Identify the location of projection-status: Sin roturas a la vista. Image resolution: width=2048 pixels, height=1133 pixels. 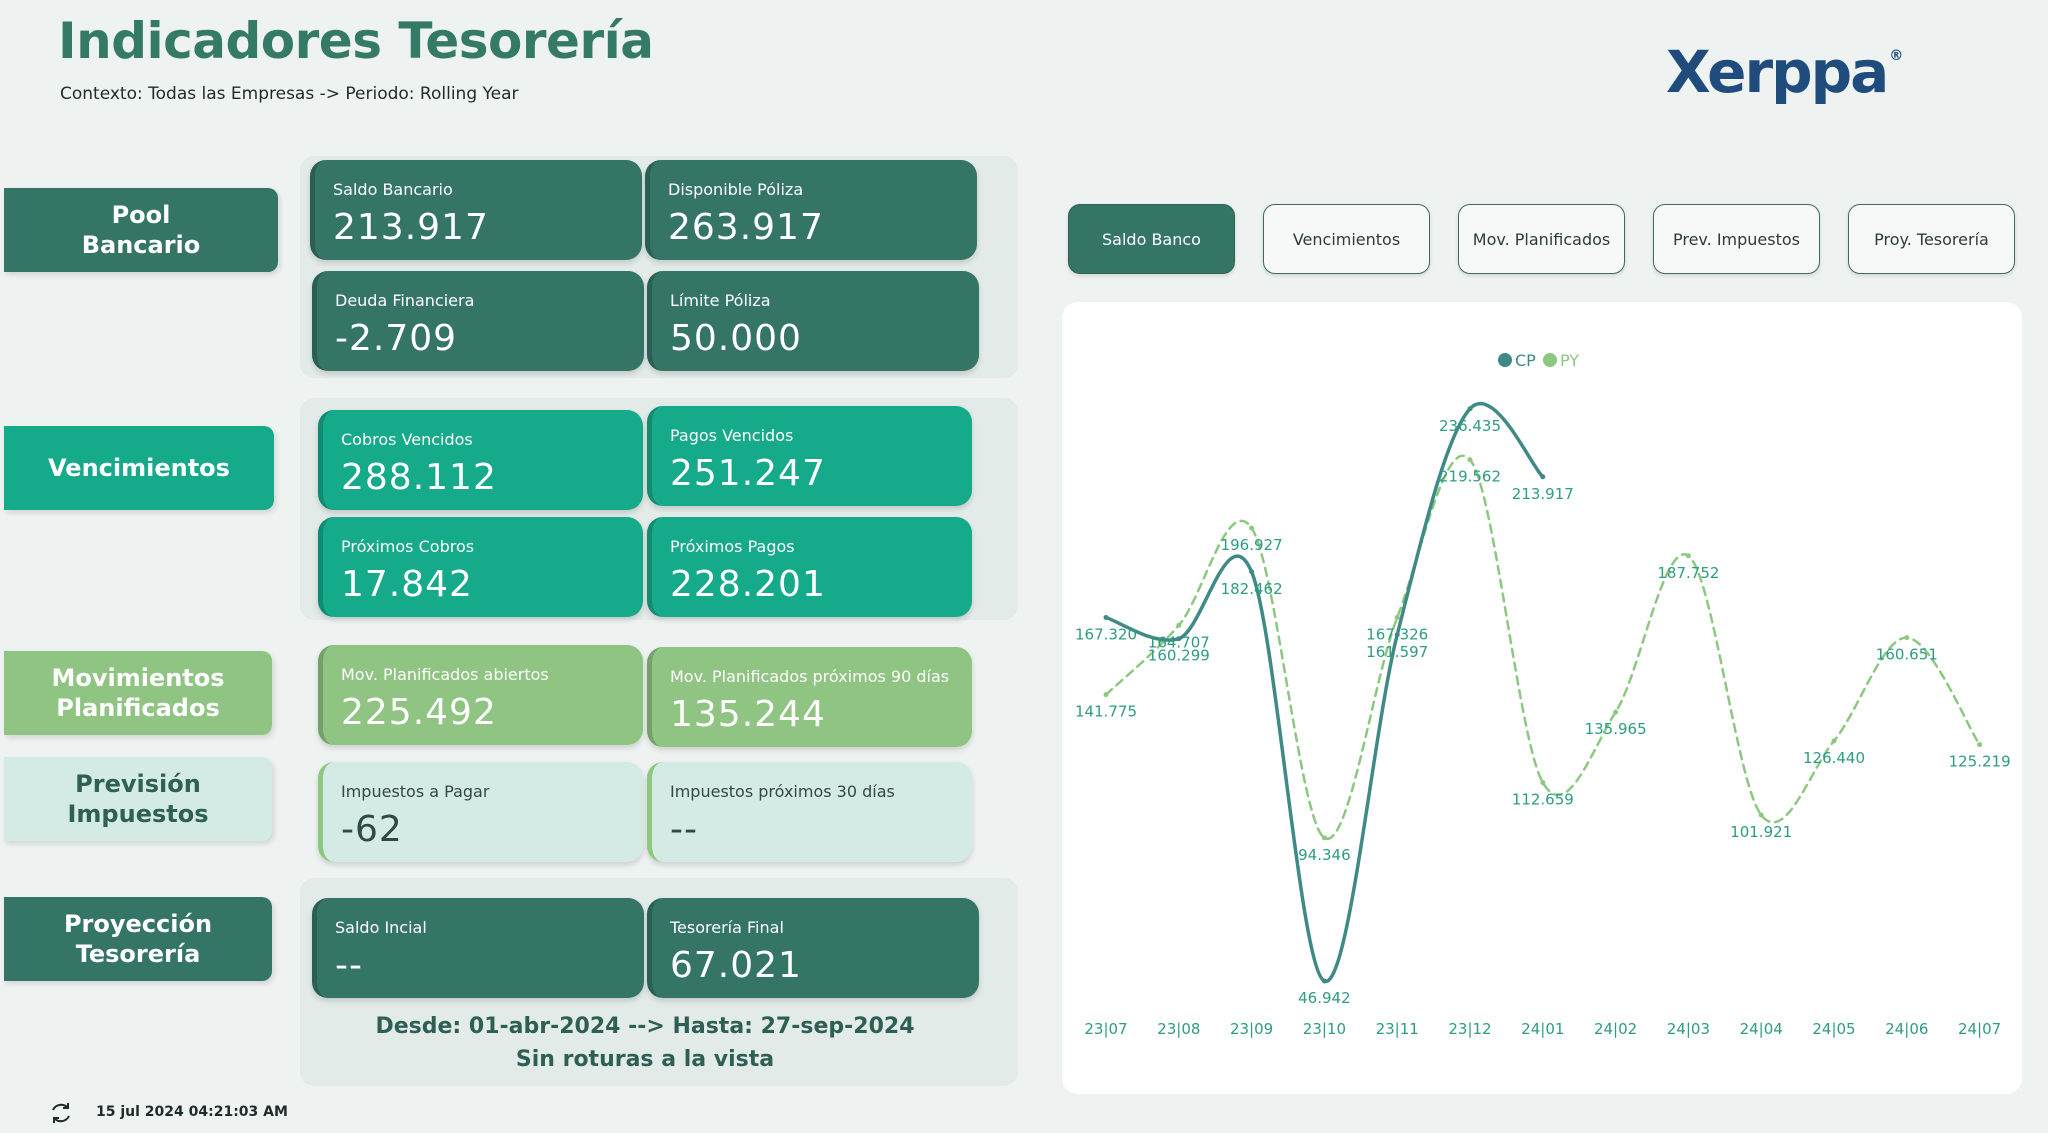
(645, 1059).